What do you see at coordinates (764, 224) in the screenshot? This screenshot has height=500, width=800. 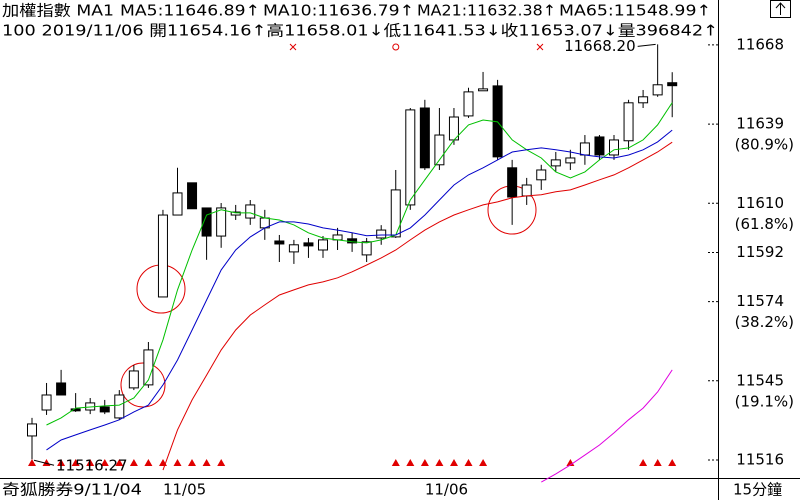 I see `level-label: (61.8%)` at bounding box center [764, 224].